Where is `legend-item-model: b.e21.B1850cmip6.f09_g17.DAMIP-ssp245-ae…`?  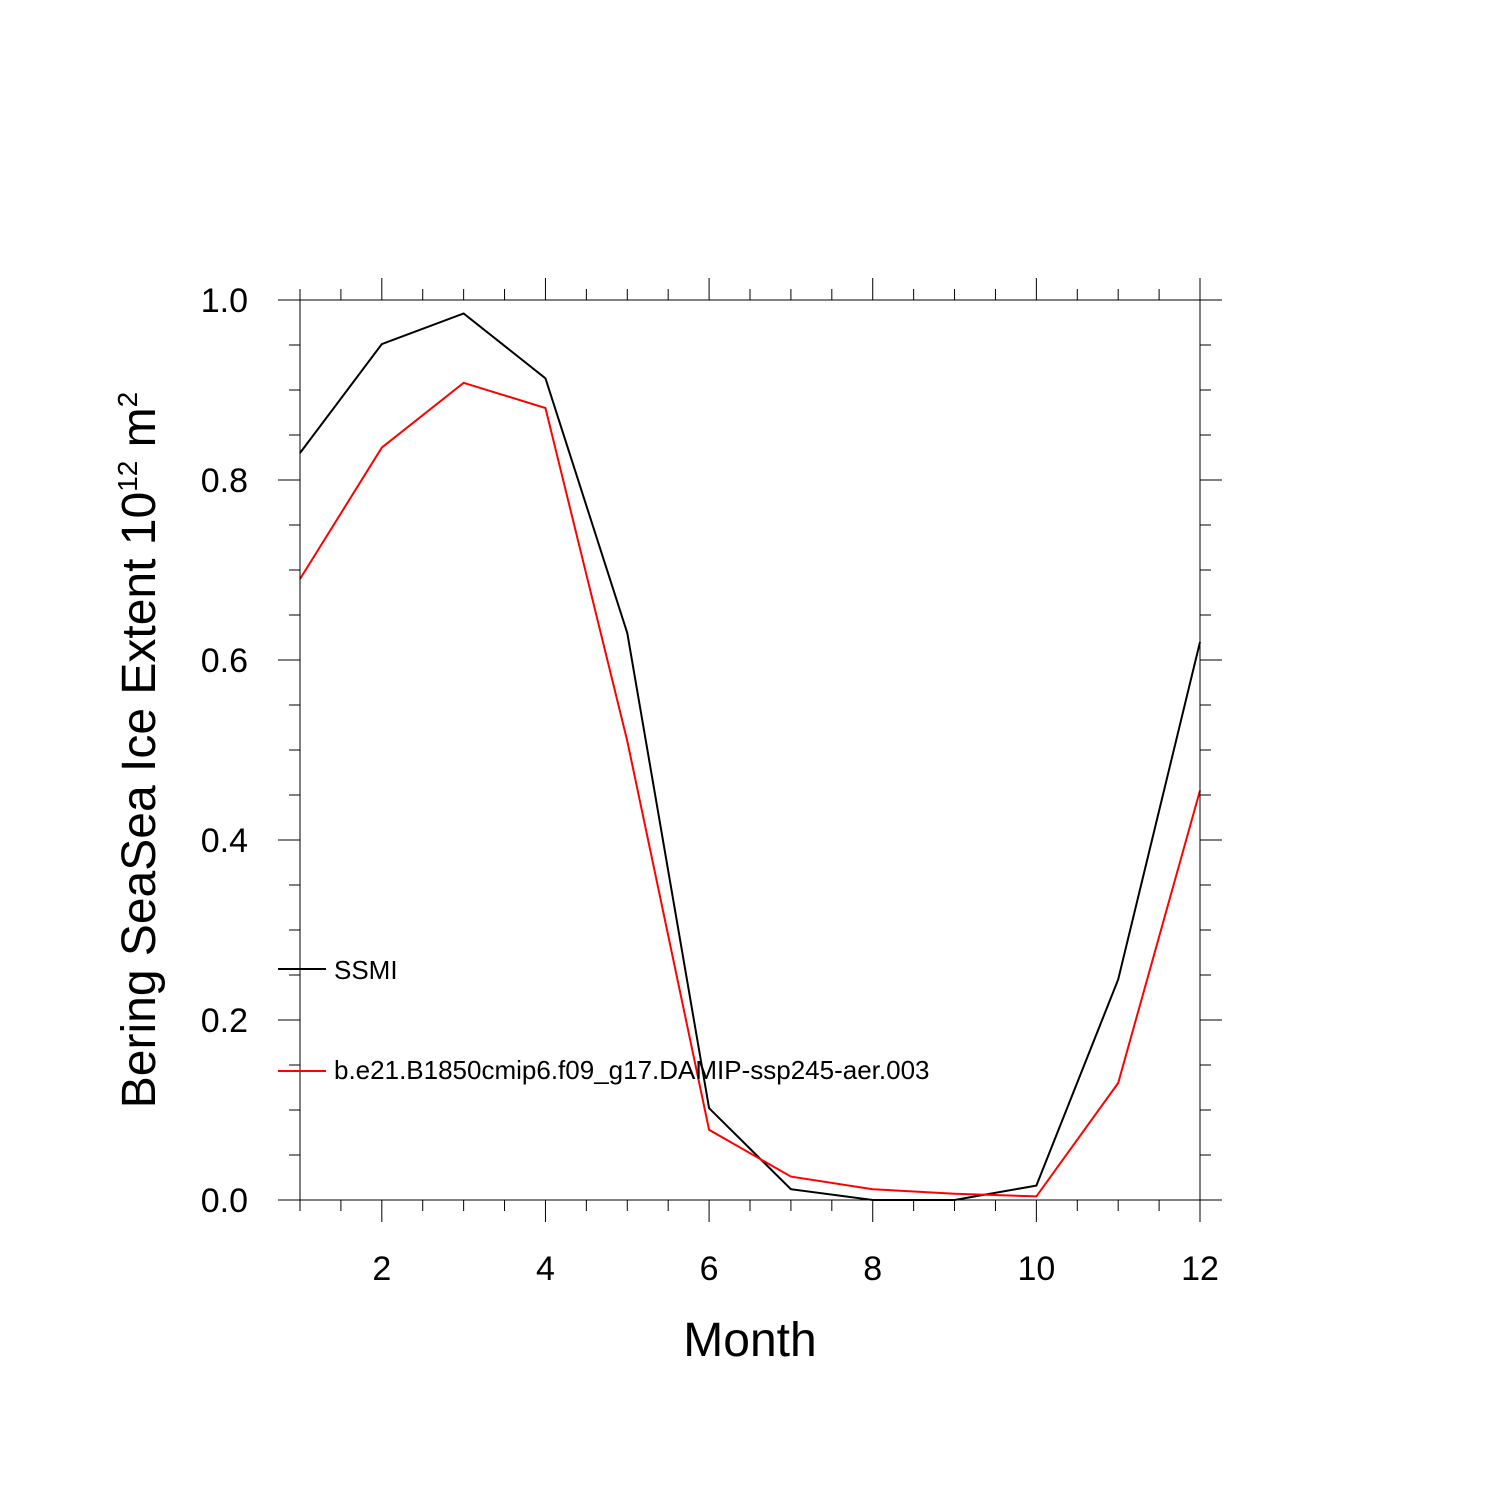
legend-item-model: b.e21.B1850cmip6.f09_g17.DAMIP-ssp245-ae… is located at coordinates (604, 1070).